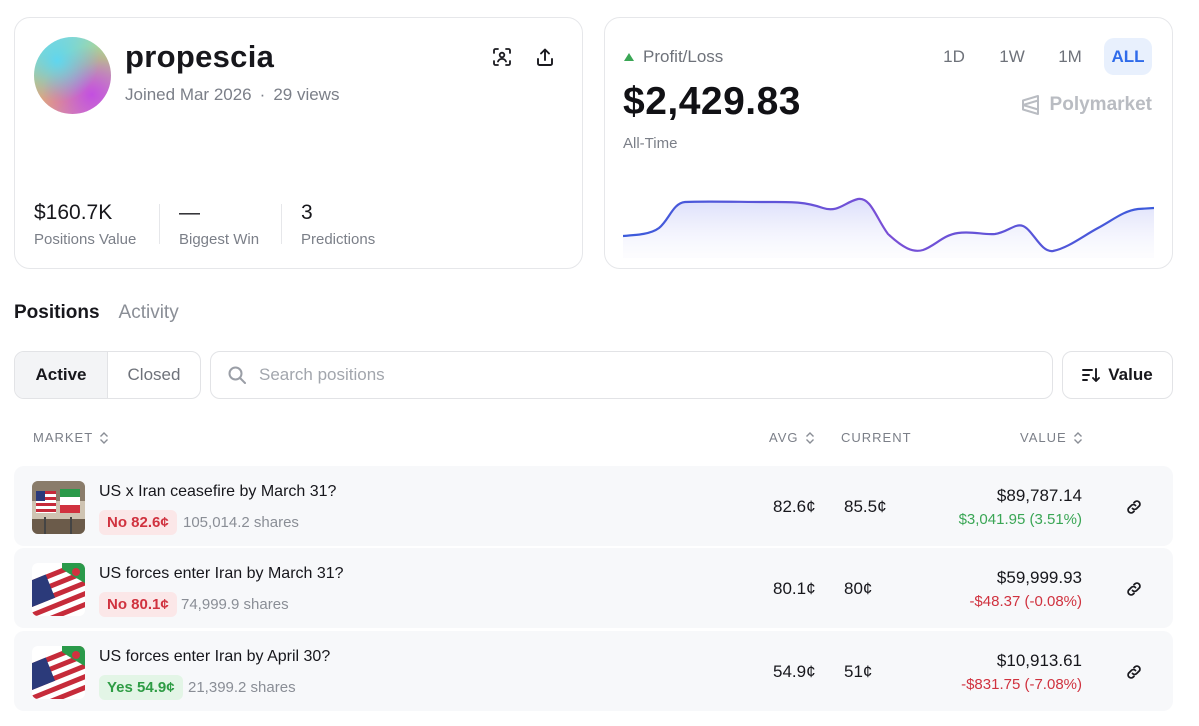  What do you see at coordinates (1043, 437) in the screenshot?
I see `header-value-label: VALUE` at bounding box center [1043, 437].